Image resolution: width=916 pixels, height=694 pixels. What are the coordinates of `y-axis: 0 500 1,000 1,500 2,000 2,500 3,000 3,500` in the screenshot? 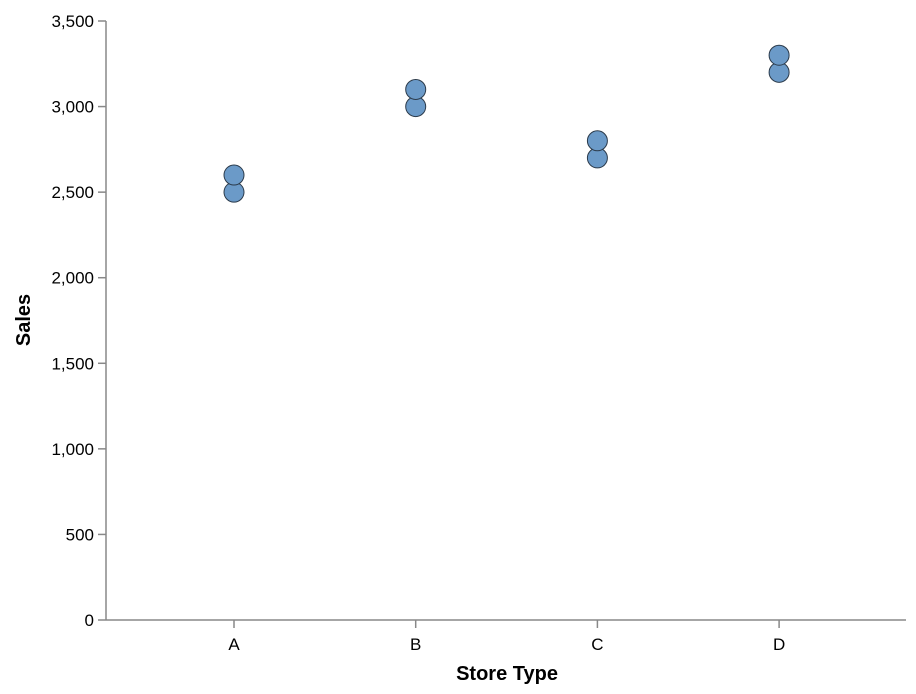 It's located at (79, 321).